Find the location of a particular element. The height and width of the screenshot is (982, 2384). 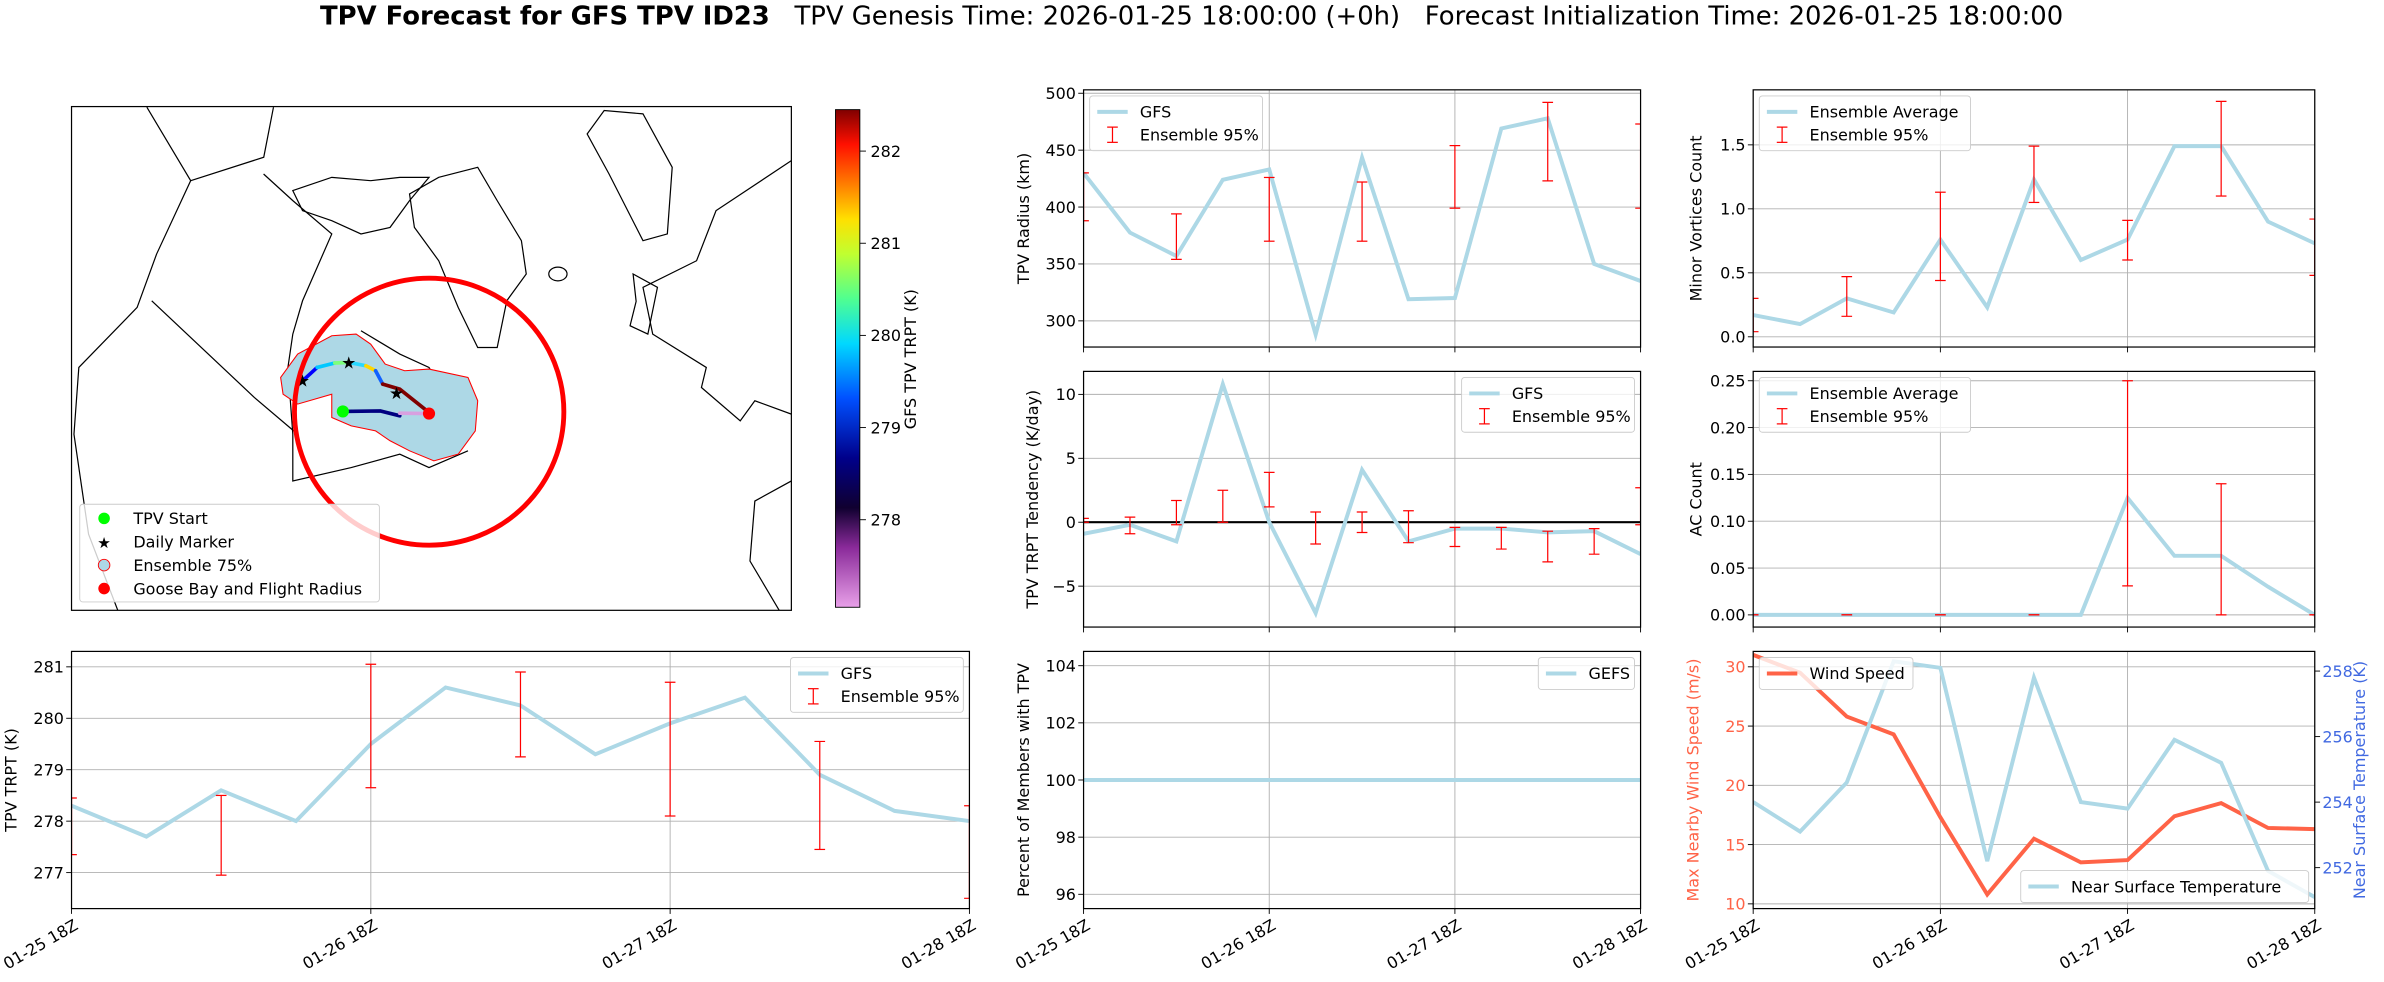

legend-daily-label: Daily Marker is located at coordinates (183, 542).